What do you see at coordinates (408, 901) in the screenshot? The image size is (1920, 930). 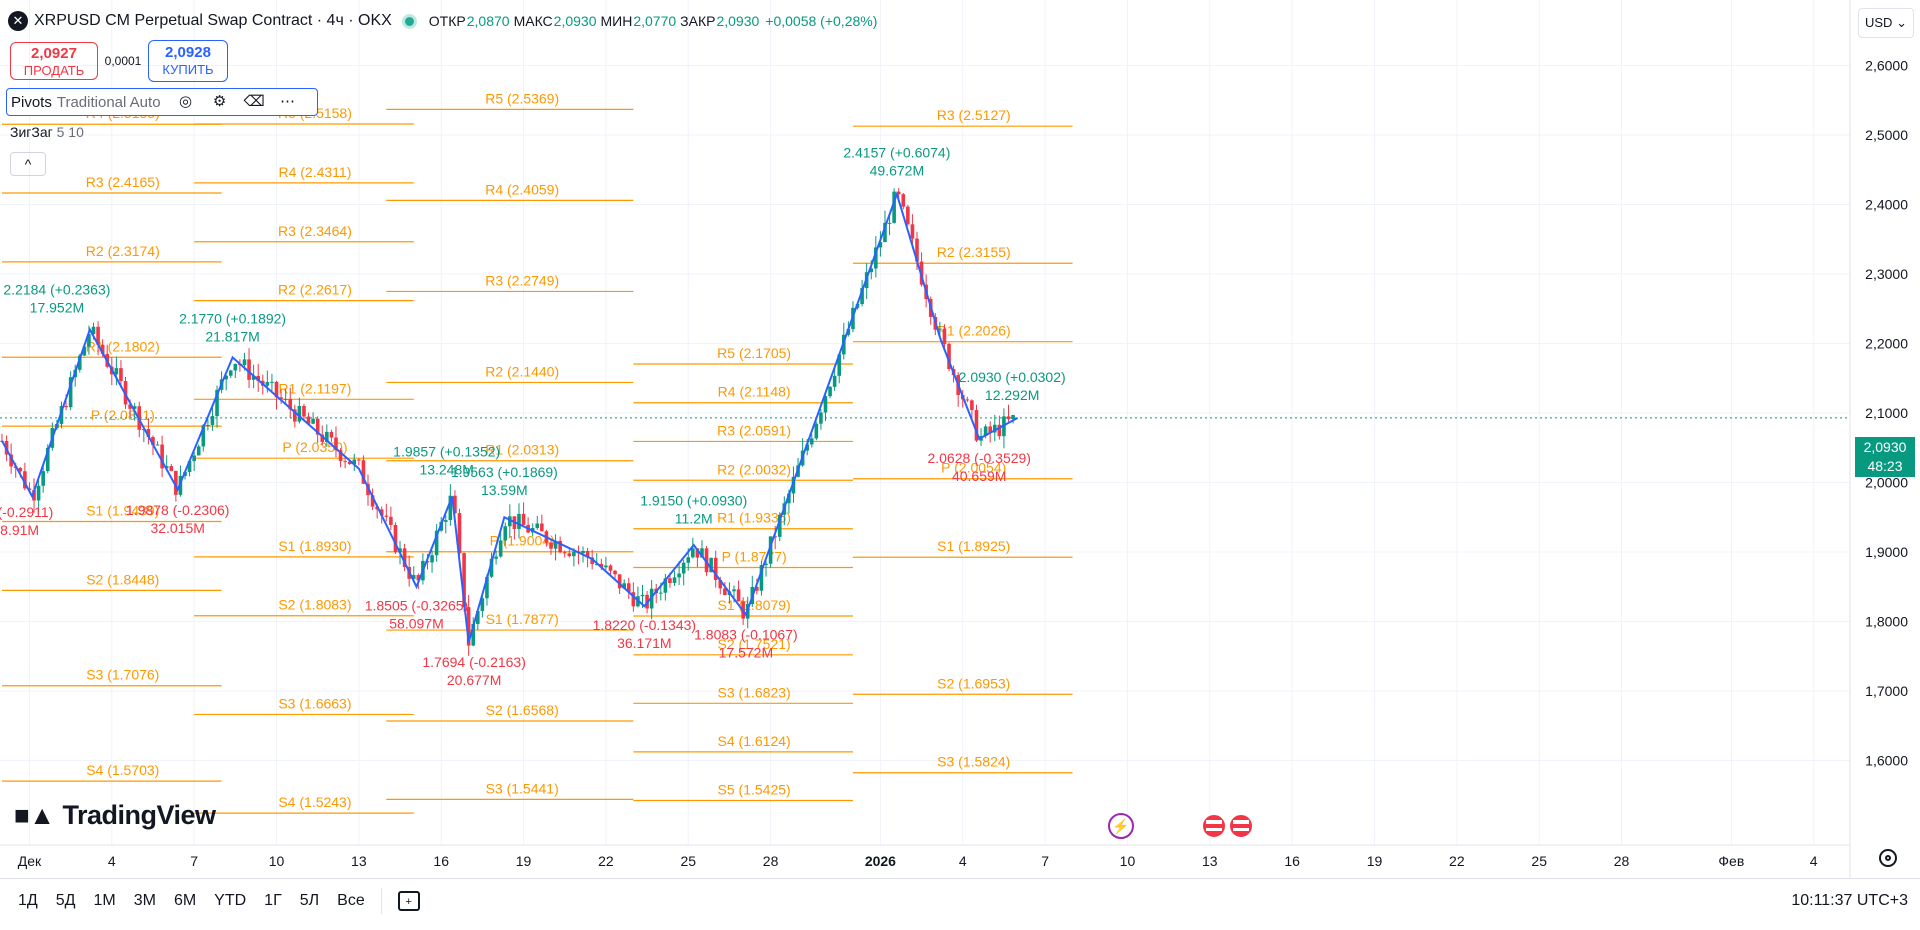 I see `goto-date-icon: +` at bounding box center [408, 901].